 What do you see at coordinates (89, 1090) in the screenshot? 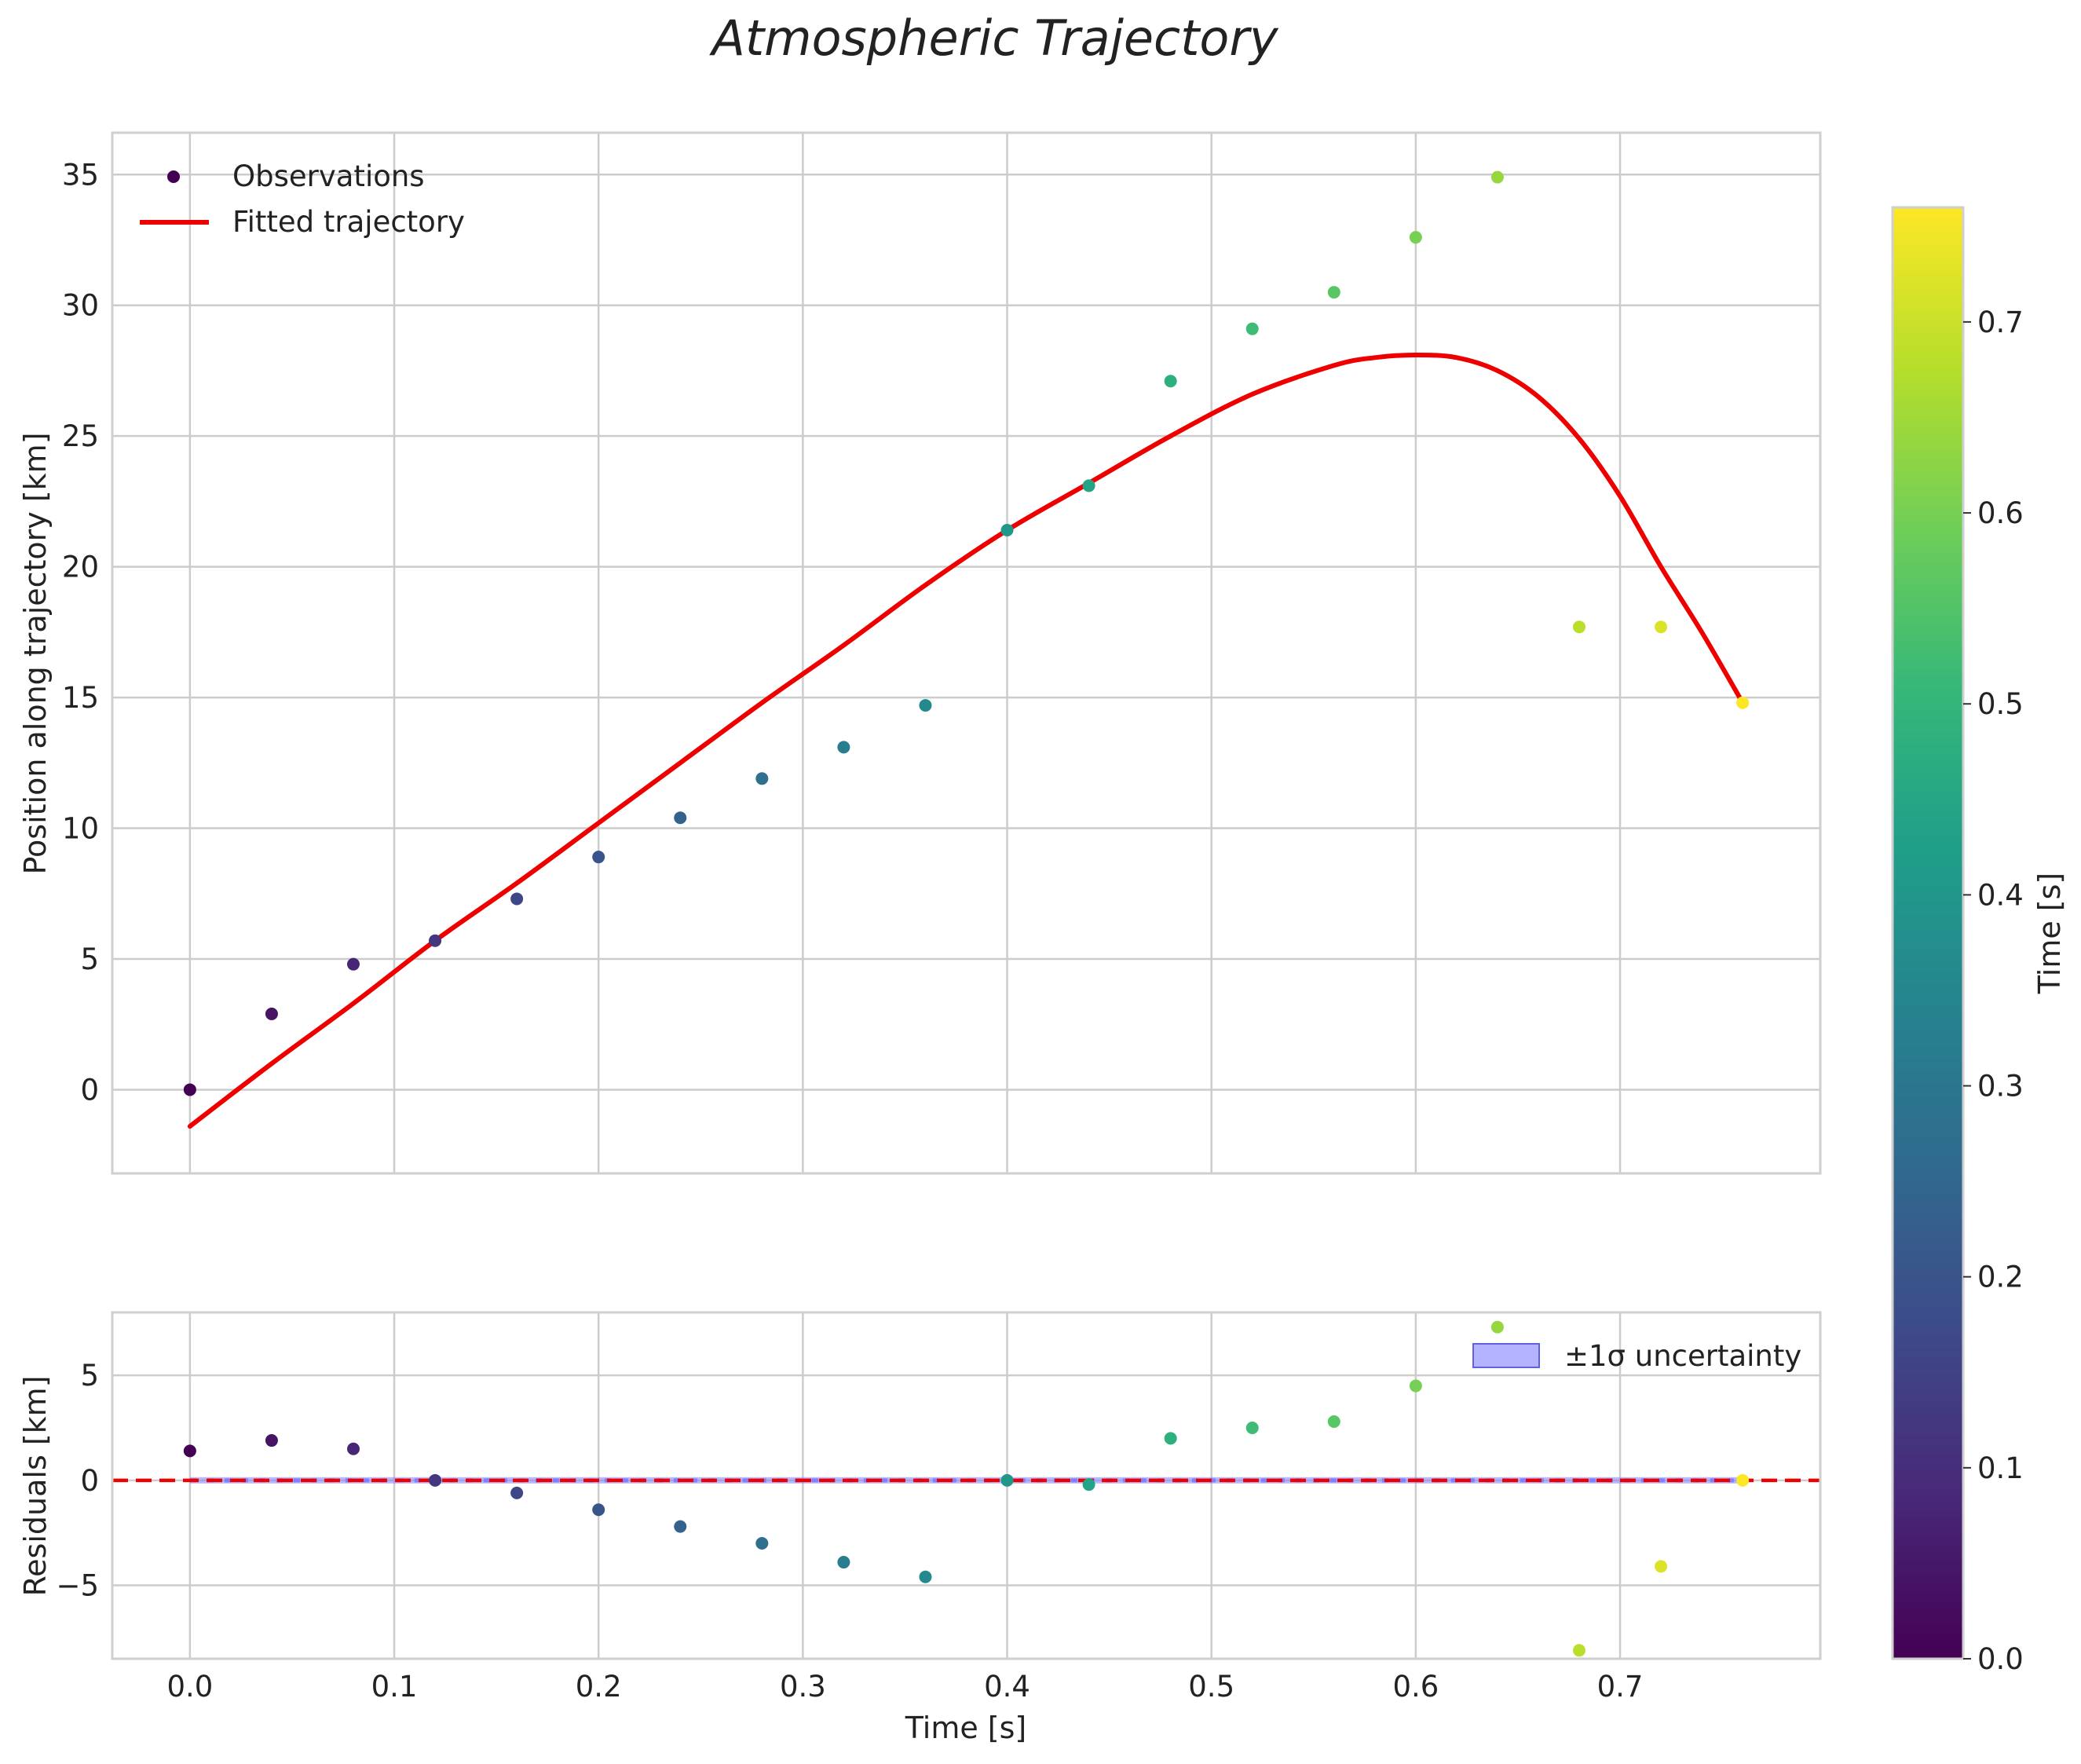
I see `main-y-tick-label: 0` at bounding box center [89, 1090].